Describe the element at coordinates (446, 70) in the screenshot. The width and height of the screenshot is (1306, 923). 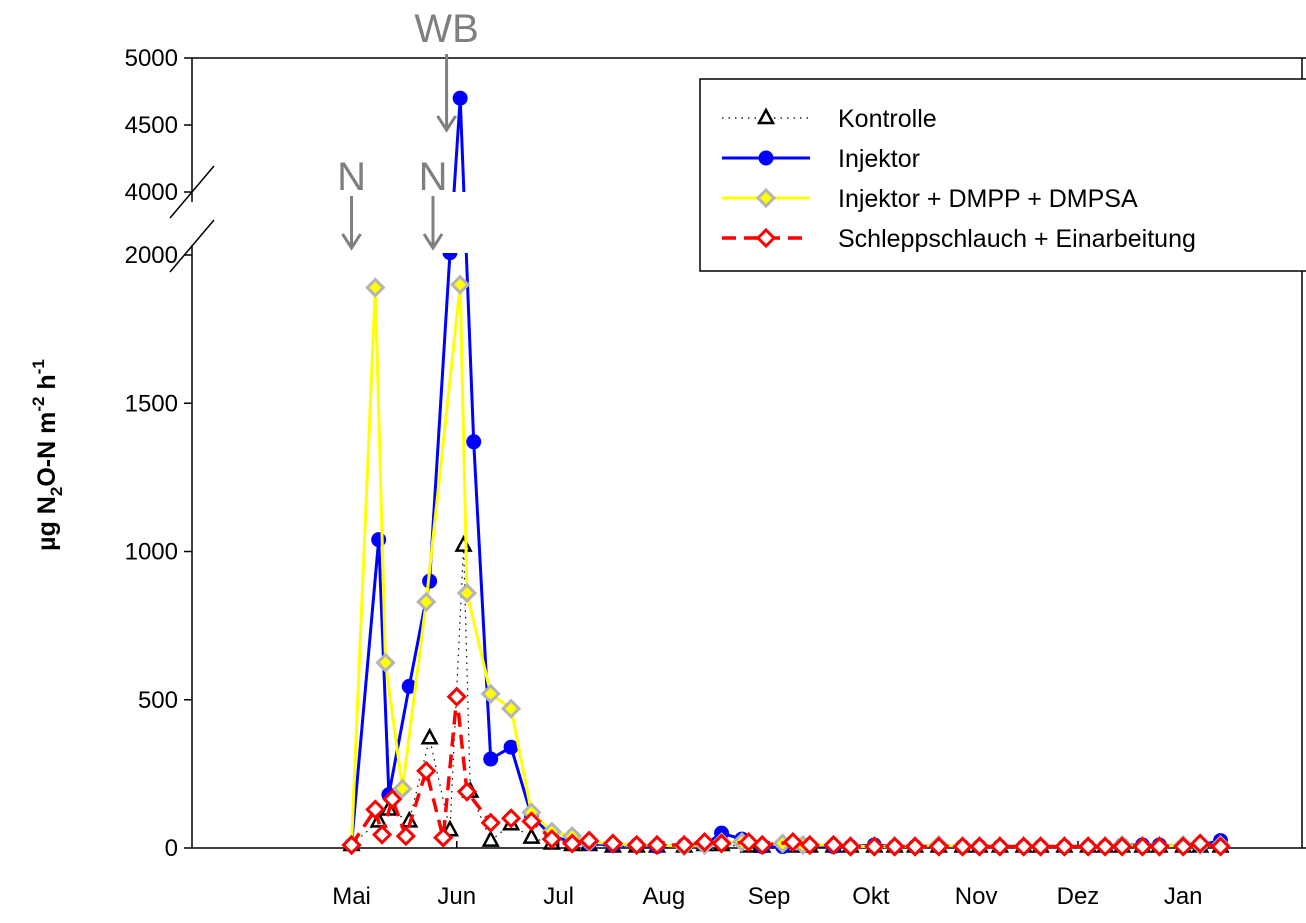
I see `annotation-wb-2: WB` at that location.